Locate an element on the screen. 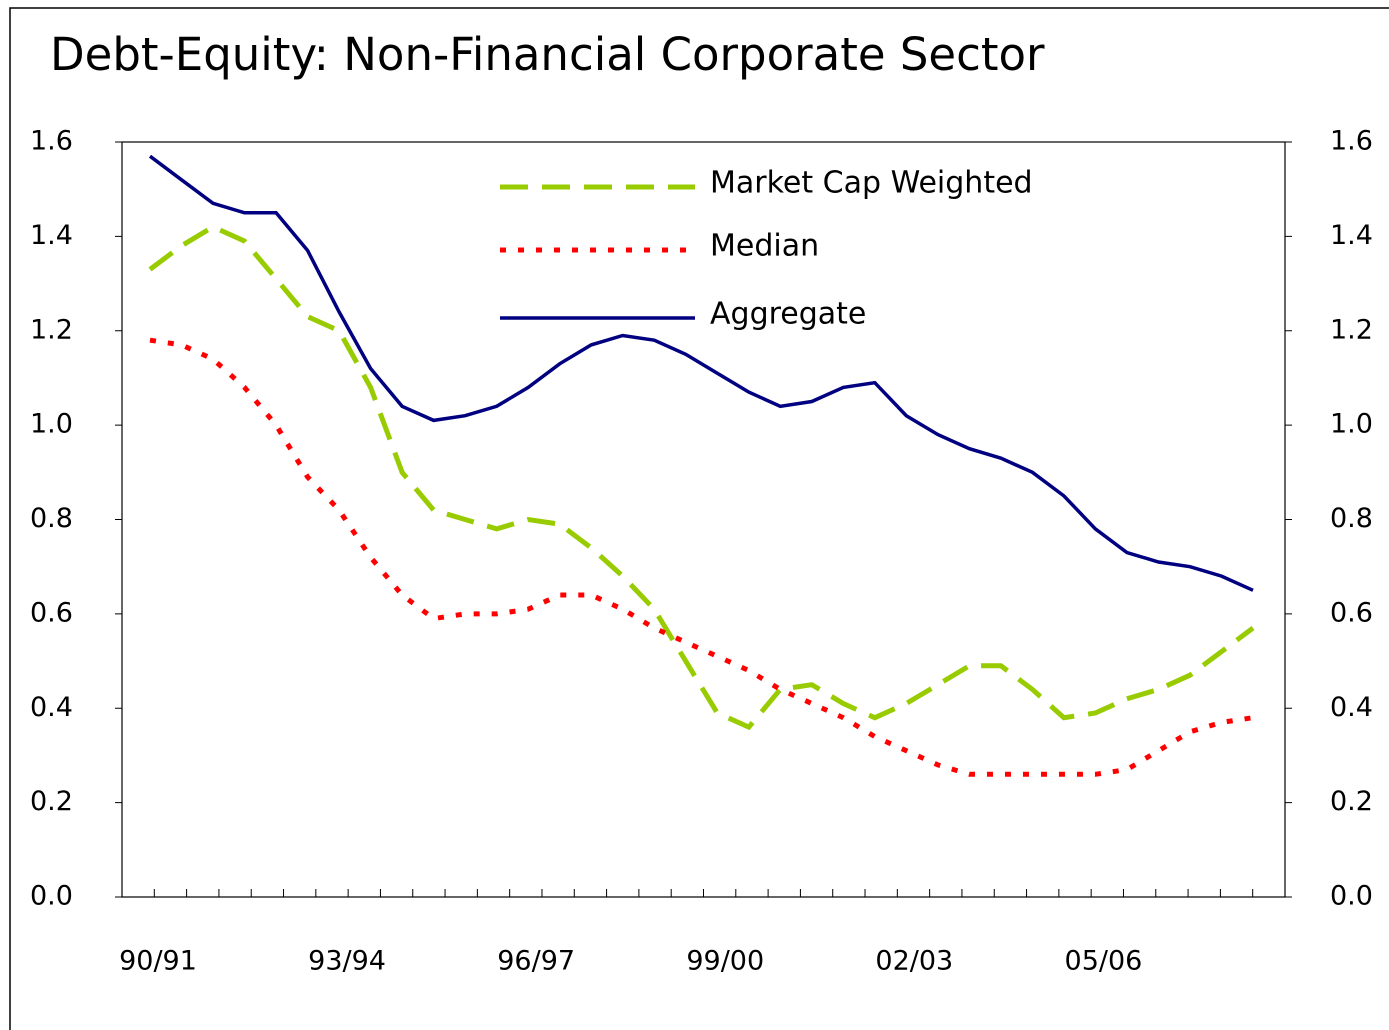  y-tick-label: 1.2 is located at coordinates (51, 329).